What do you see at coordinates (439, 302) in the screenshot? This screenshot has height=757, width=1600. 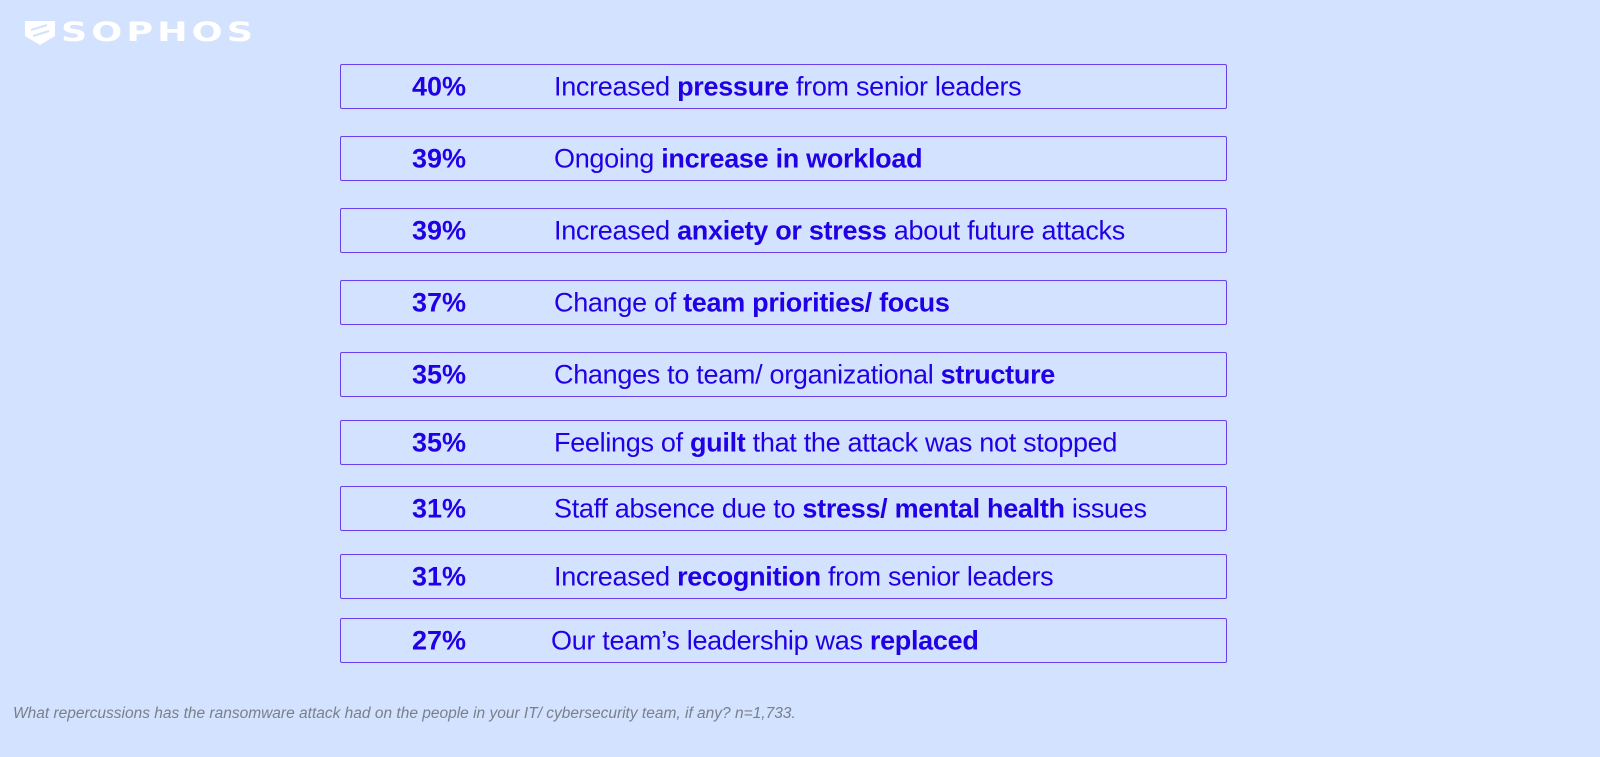 I see `stat-percent: 37%` at bounding box center [439, 302].